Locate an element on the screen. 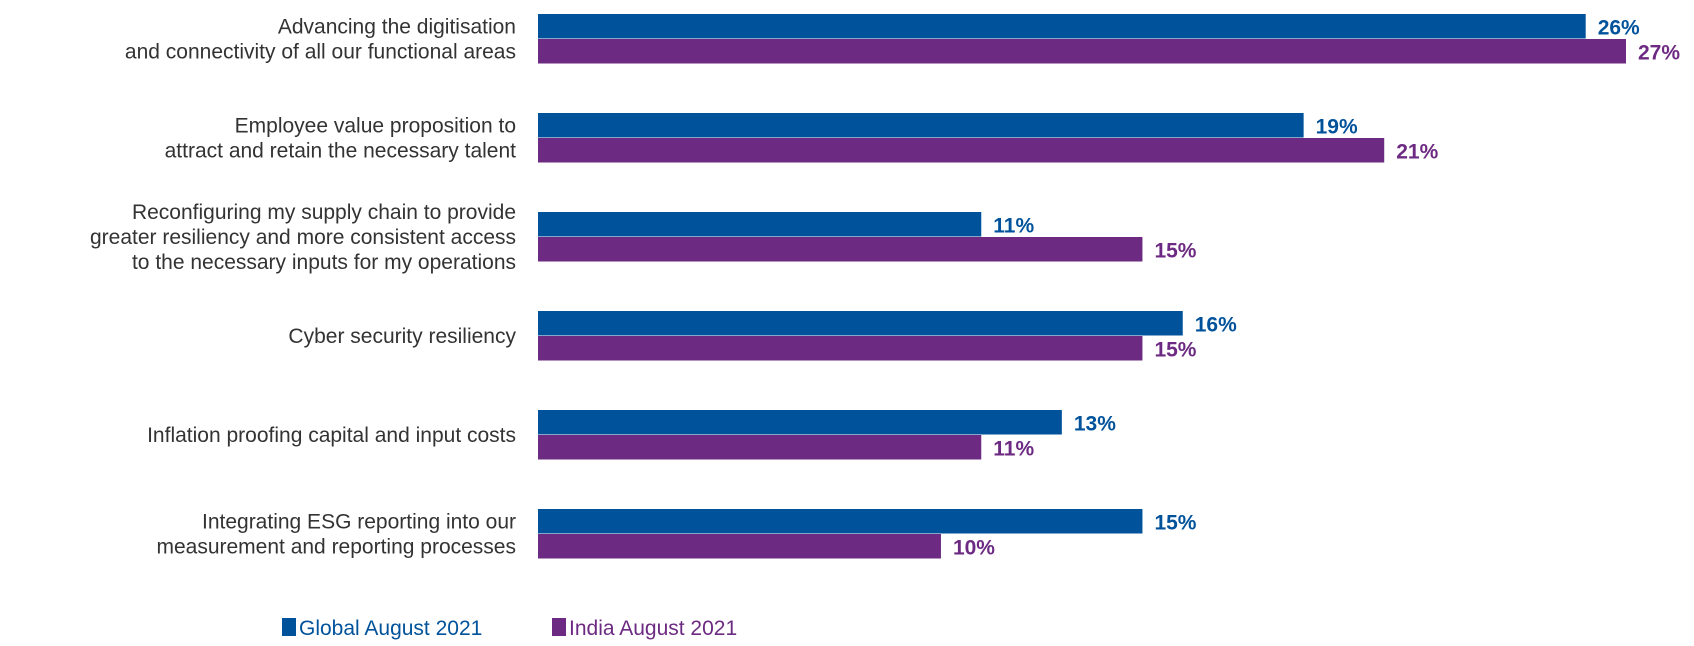  value-label-india: 21% is located at coordinates (1417, 152).